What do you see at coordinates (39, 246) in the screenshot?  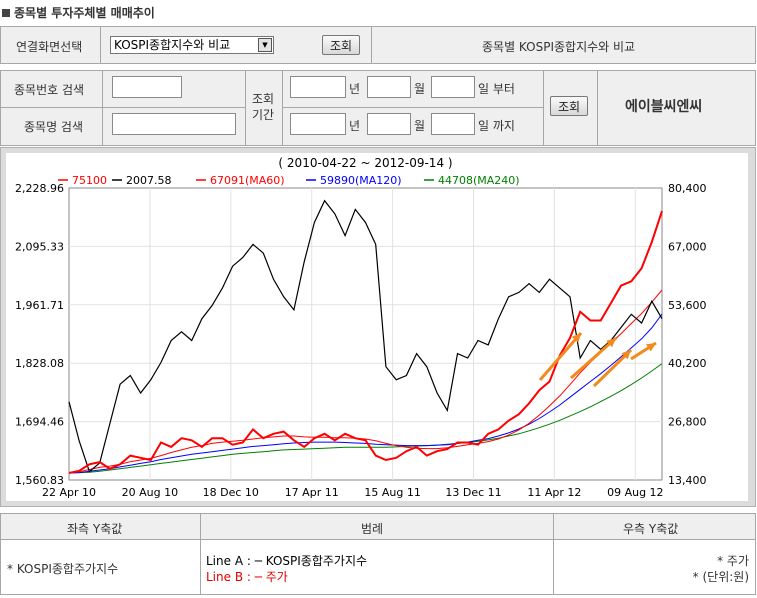 I see `left-tick-label: 2,095.33` at bounding box center [39, 246].